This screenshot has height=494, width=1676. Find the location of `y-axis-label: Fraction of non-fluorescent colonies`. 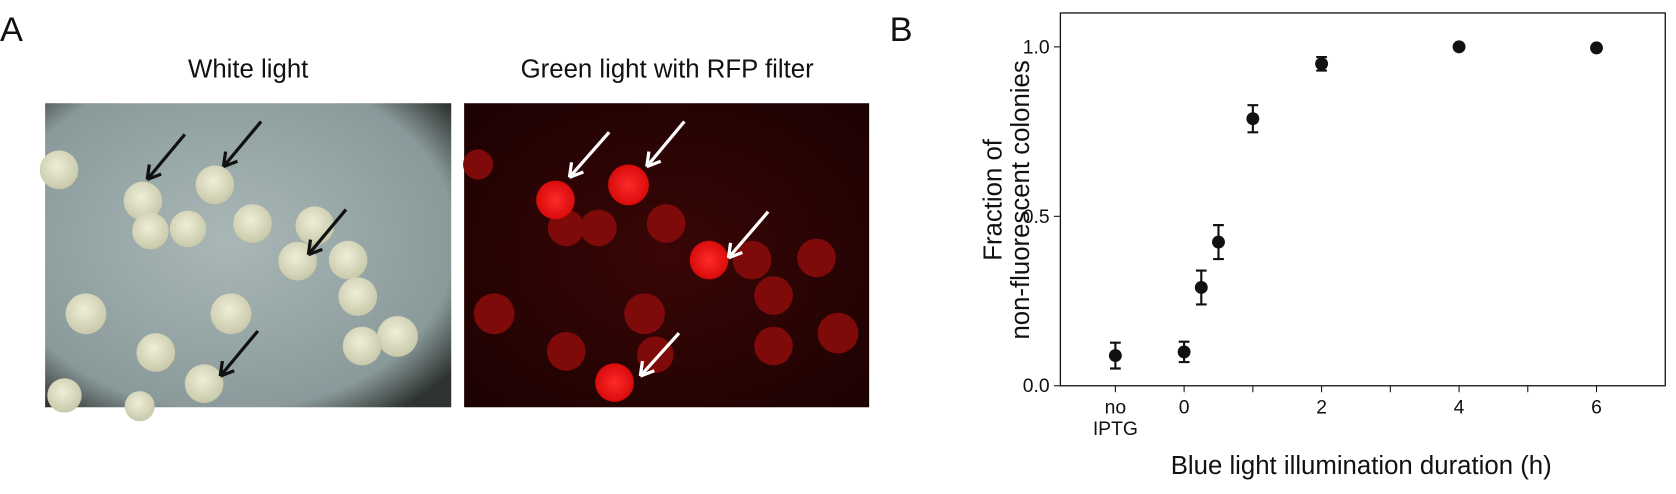

y-axis-label: Fraction of non-fluorescent colonies is located at coordinates (1007, 199).